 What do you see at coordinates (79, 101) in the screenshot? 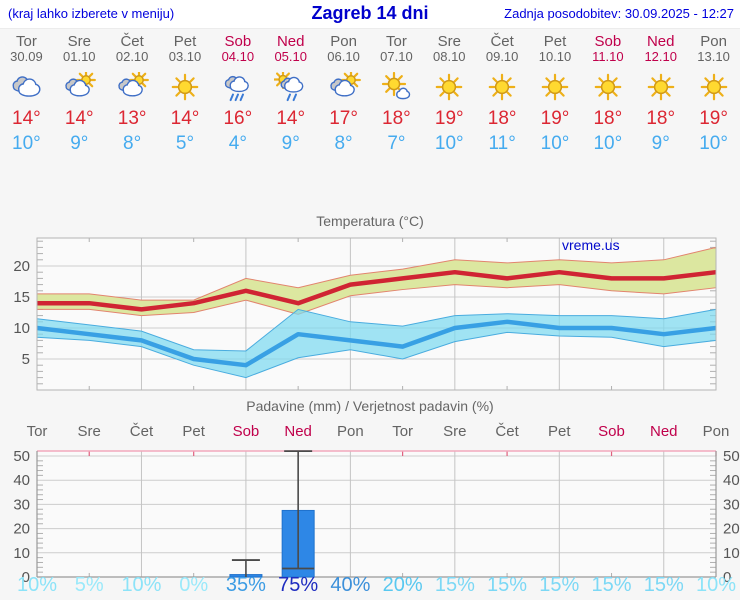
I see `forecast-day-column: Sre 01.10 14° 9°` at bounding box center [79, 101].